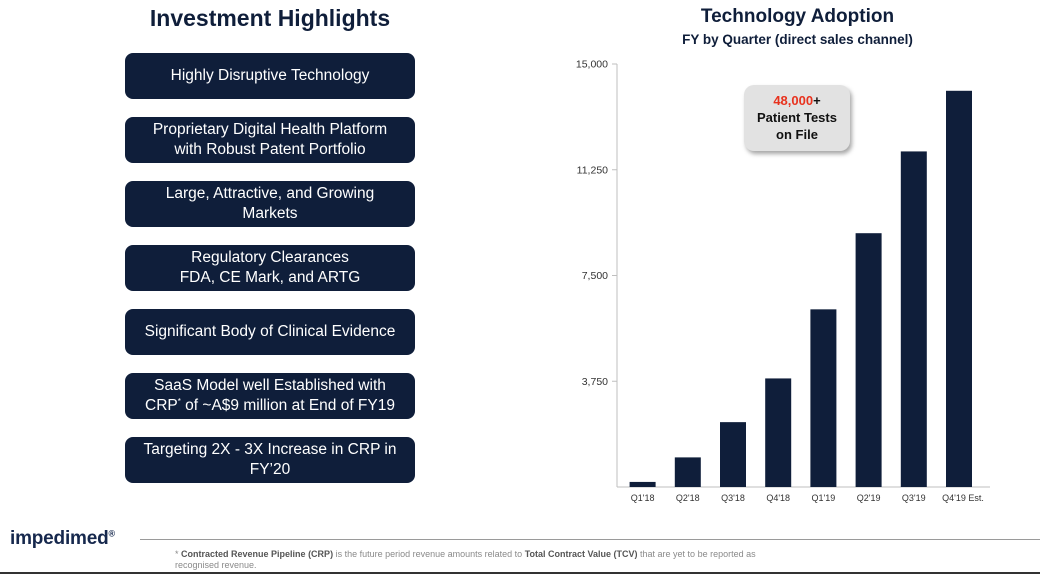  I want to click on chart-subtitle: FY by Quarter (direct sales channel), so click(797, 39).